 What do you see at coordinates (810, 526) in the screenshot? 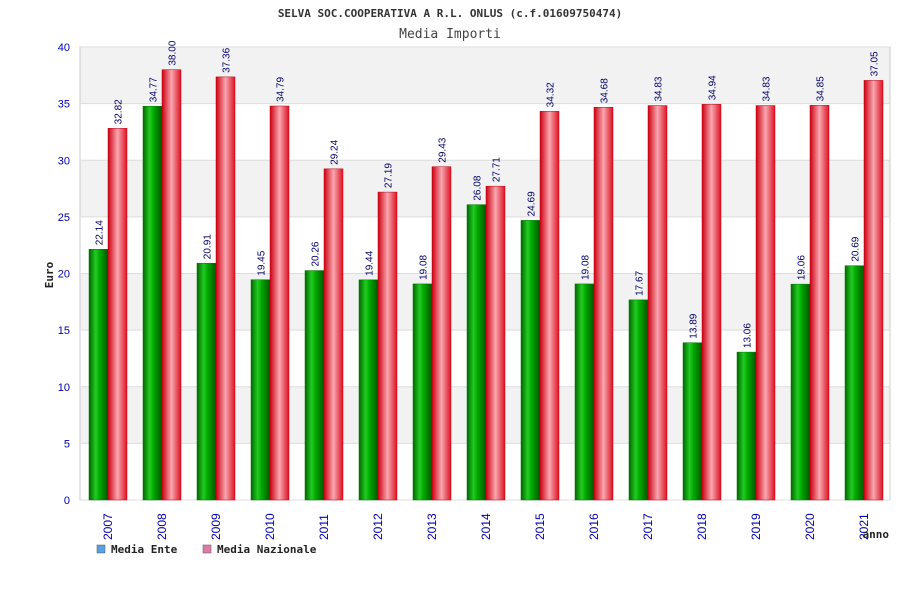
I see `x-tick-label: 2020` at bounding box center [810, 526].